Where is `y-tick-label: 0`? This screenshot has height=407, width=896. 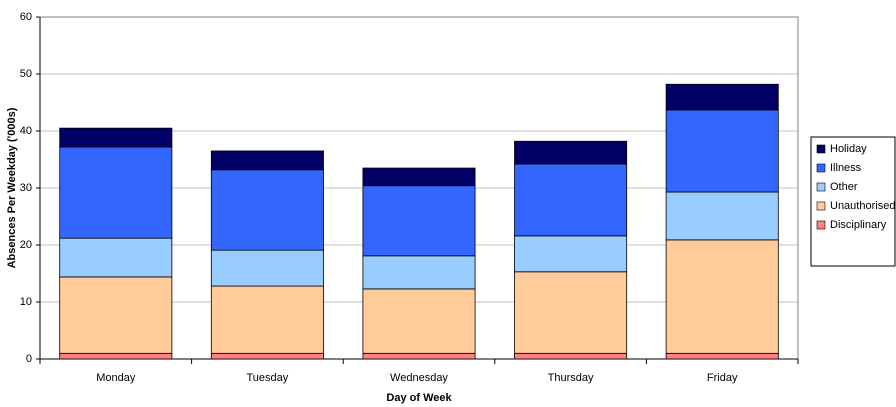 y-tick-label: 0 is located at coordinates (29, 359).